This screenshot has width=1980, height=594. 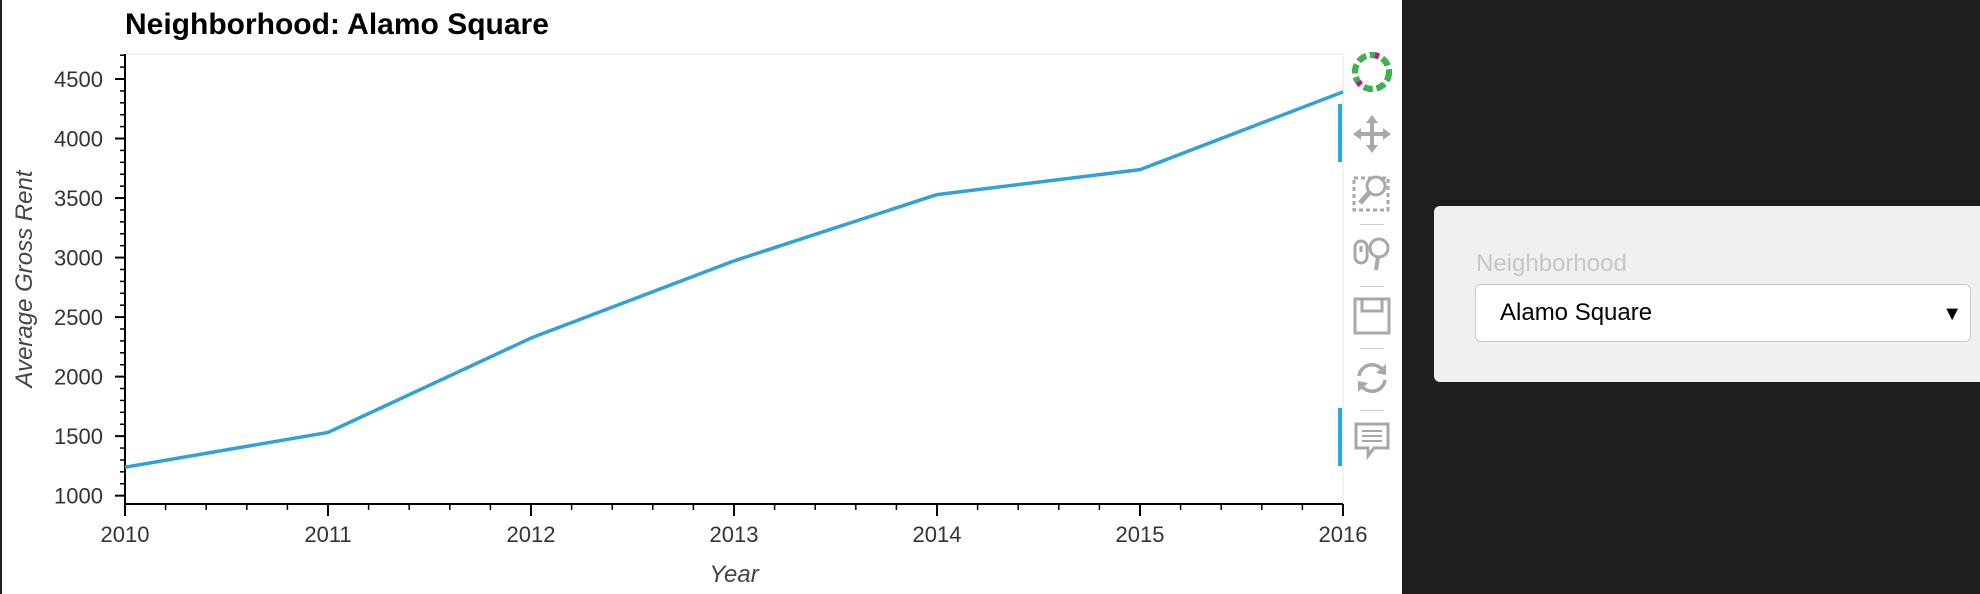 What do you see at coordinates (1372, 378) in the screenshot?
I see `reset-icon` at bounding box center [1372, 378].